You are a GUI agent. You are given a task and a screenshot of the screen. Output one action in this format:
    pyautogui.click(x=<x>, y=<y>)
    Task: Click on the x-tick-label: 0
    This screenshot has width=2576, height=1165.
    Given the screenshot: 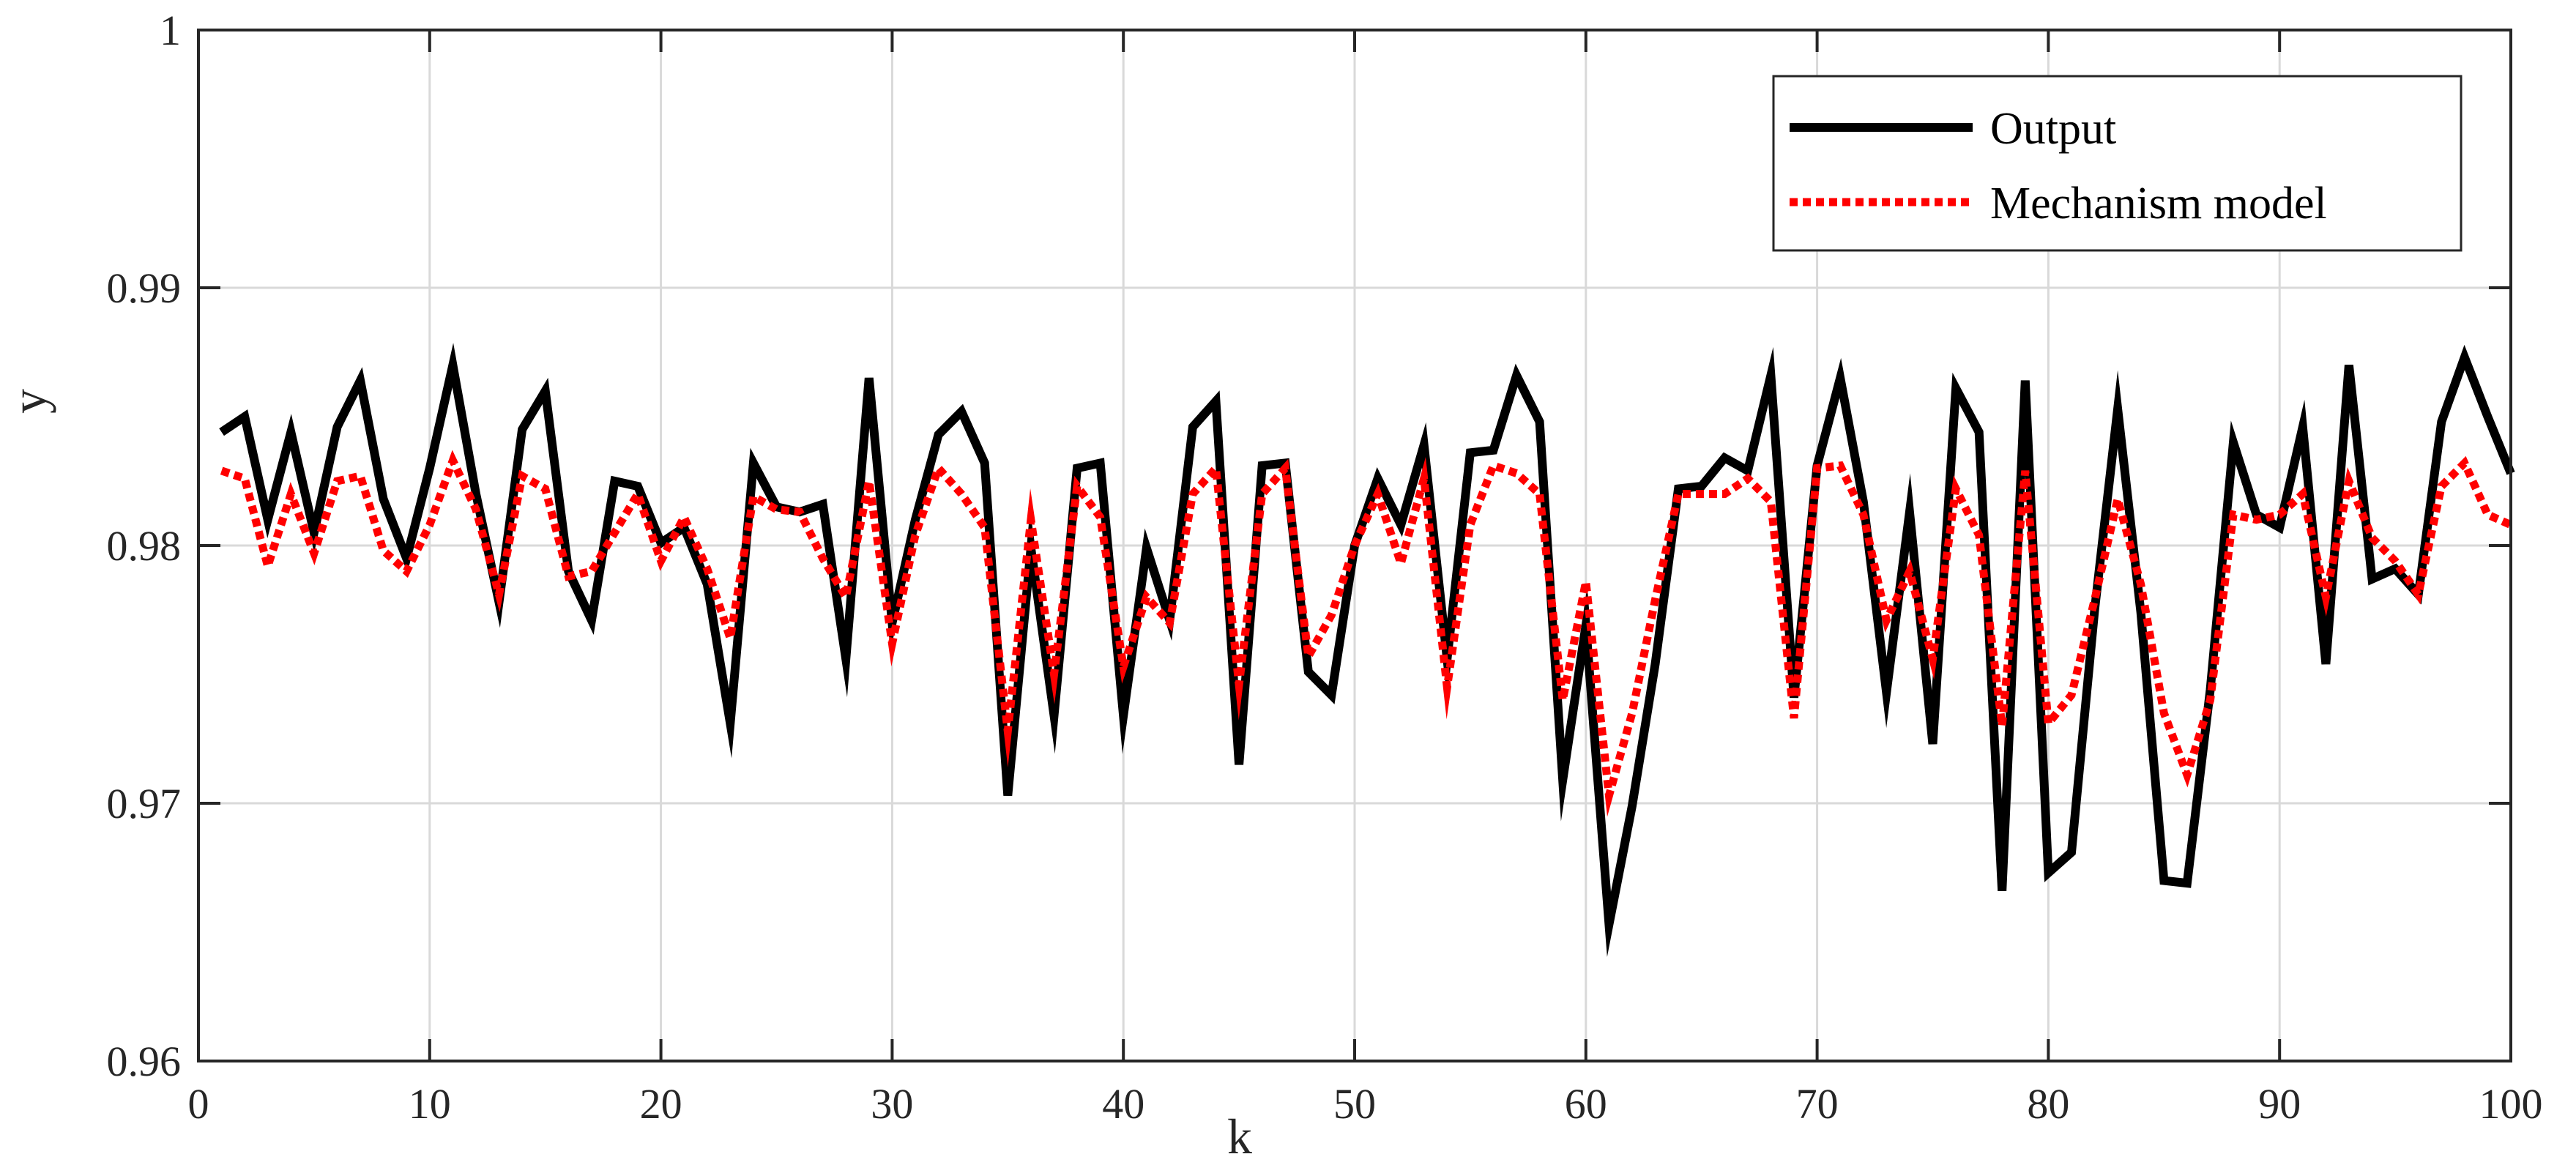 What is the action you would take?
    pyautogui.click(x=198, y=1104)
    